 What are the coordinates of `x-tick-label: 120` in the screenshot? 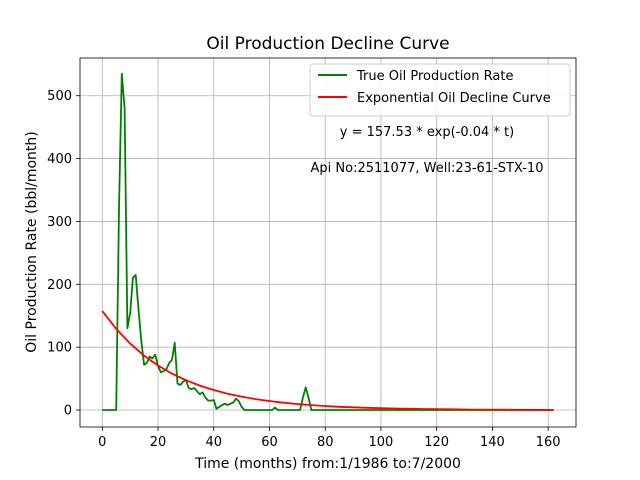 It's located at (436, 442).